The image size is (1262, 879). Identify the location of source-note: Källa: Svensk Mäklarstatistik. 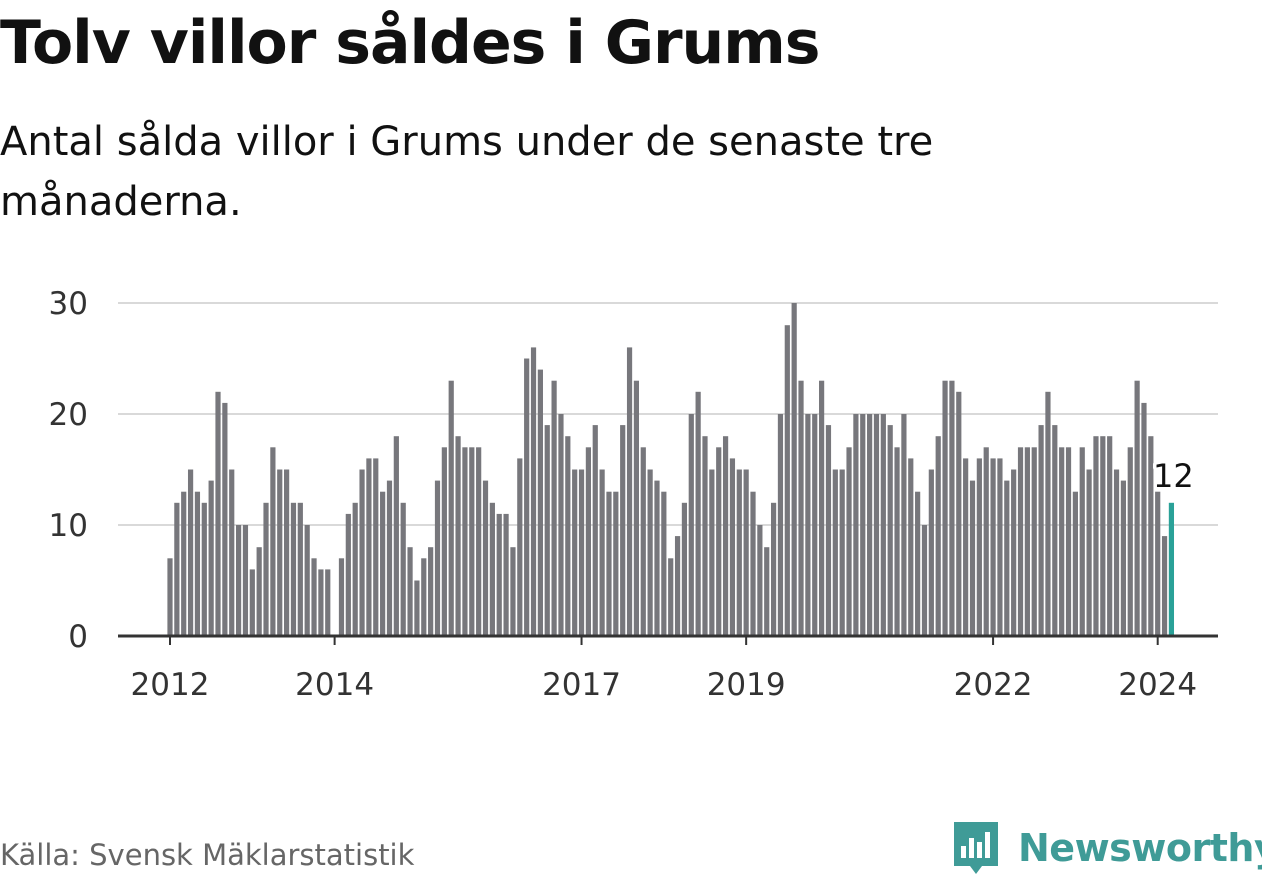
(207, 855).